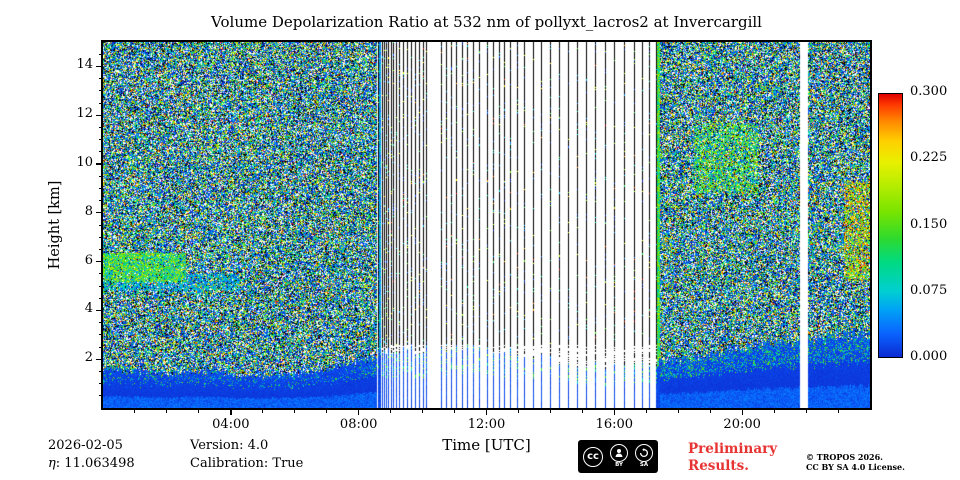 Image resolution: width=960 pixels, height=480 pixels. I want to click on preliminary-note: Preliminary Results., so click(732, 458).